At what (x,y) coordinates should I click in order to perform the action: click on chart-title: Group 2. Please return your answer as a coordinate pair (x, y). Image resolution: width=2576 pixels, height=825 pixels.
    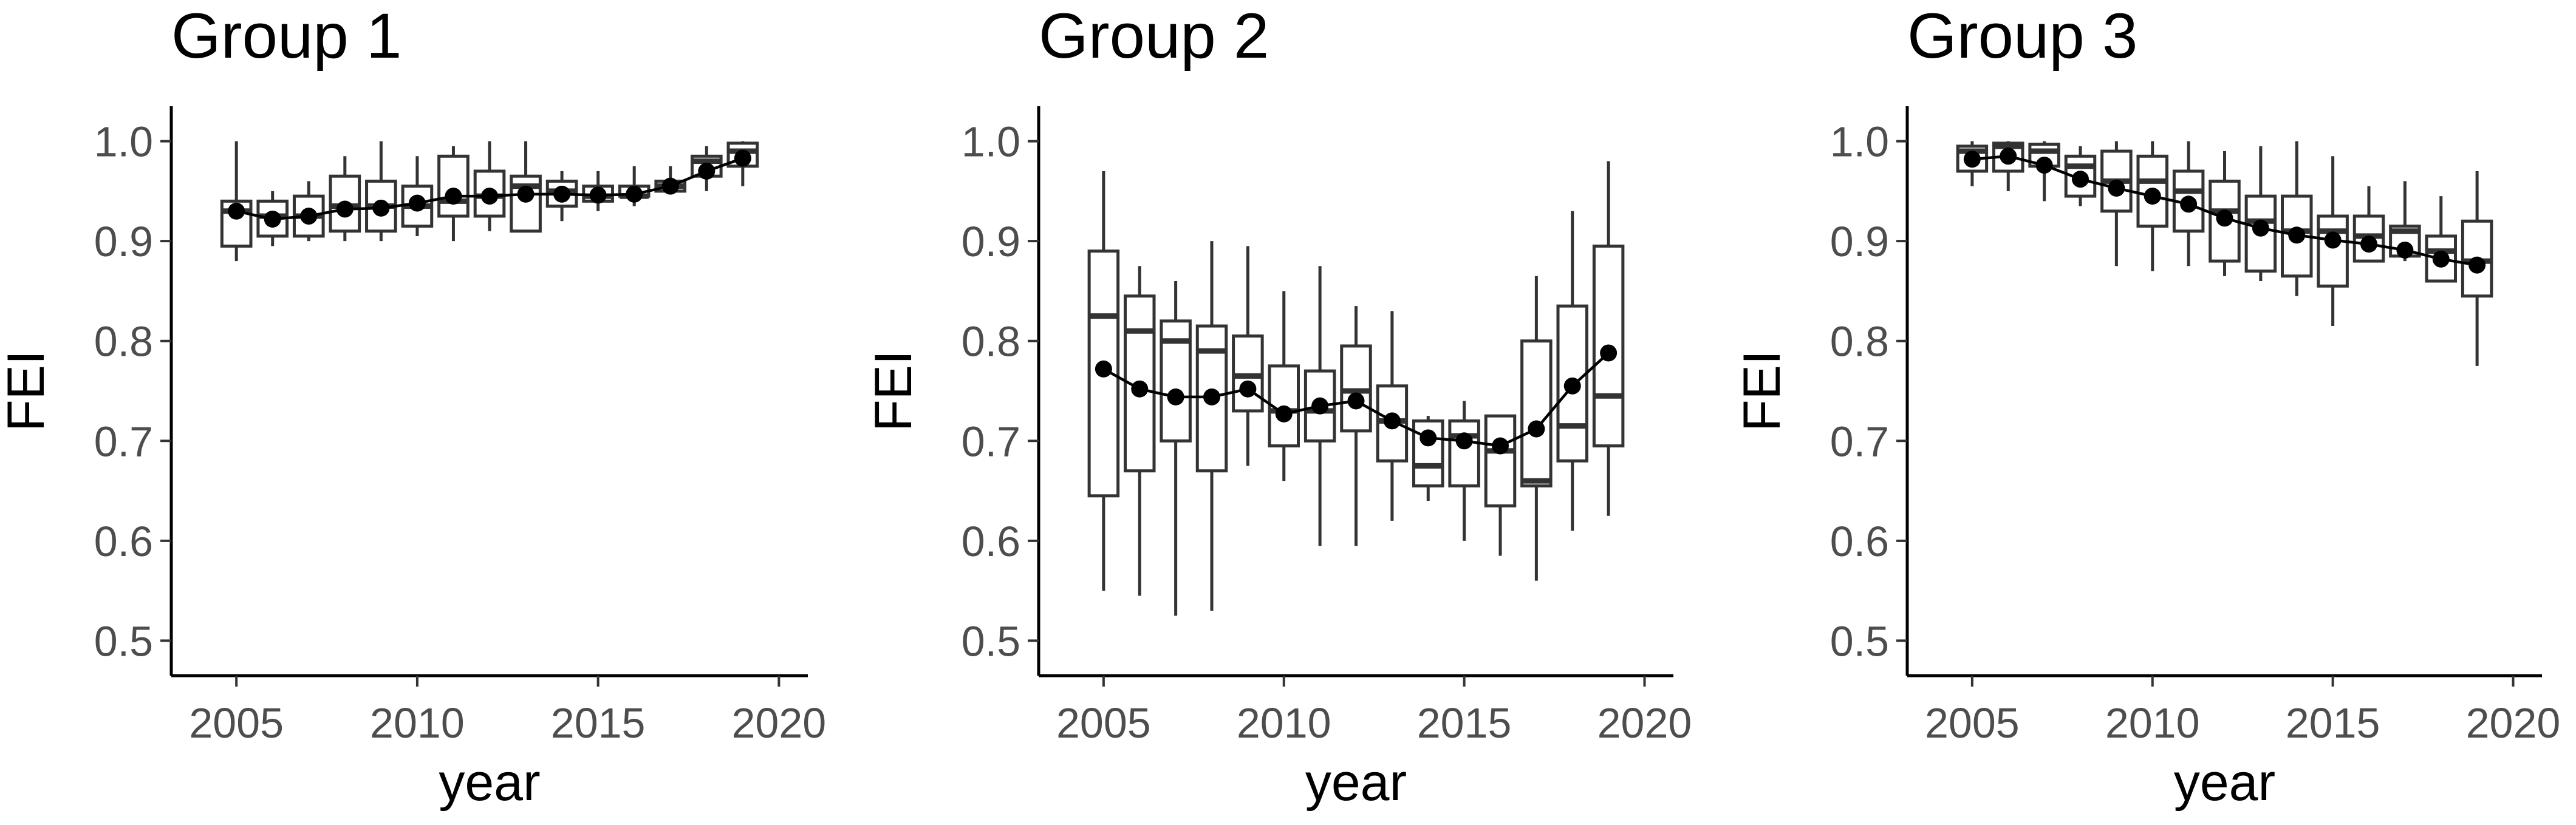
    Looking at the image, I should click on (1154, 36).